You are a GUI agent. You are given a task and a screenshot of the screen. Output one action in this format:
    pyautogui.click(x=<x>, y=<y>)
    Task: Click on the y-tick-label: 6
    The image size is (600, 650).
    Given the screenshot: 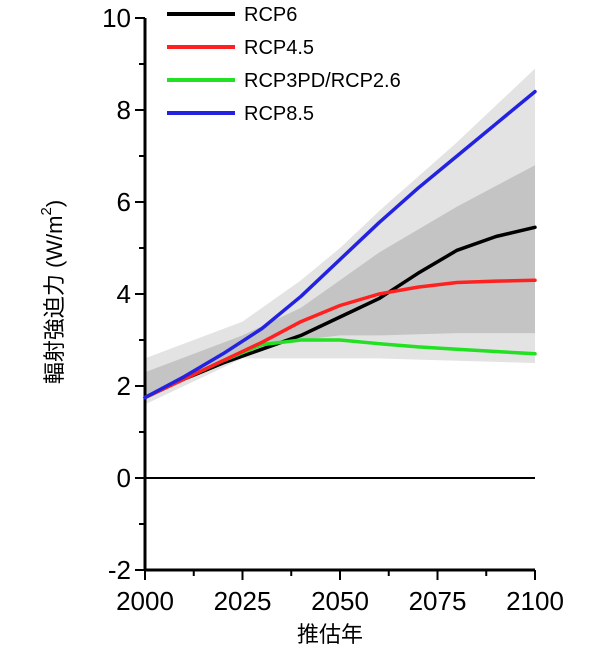 What is the action you would take?
    pyautogui.click(x=124, y=202)
    